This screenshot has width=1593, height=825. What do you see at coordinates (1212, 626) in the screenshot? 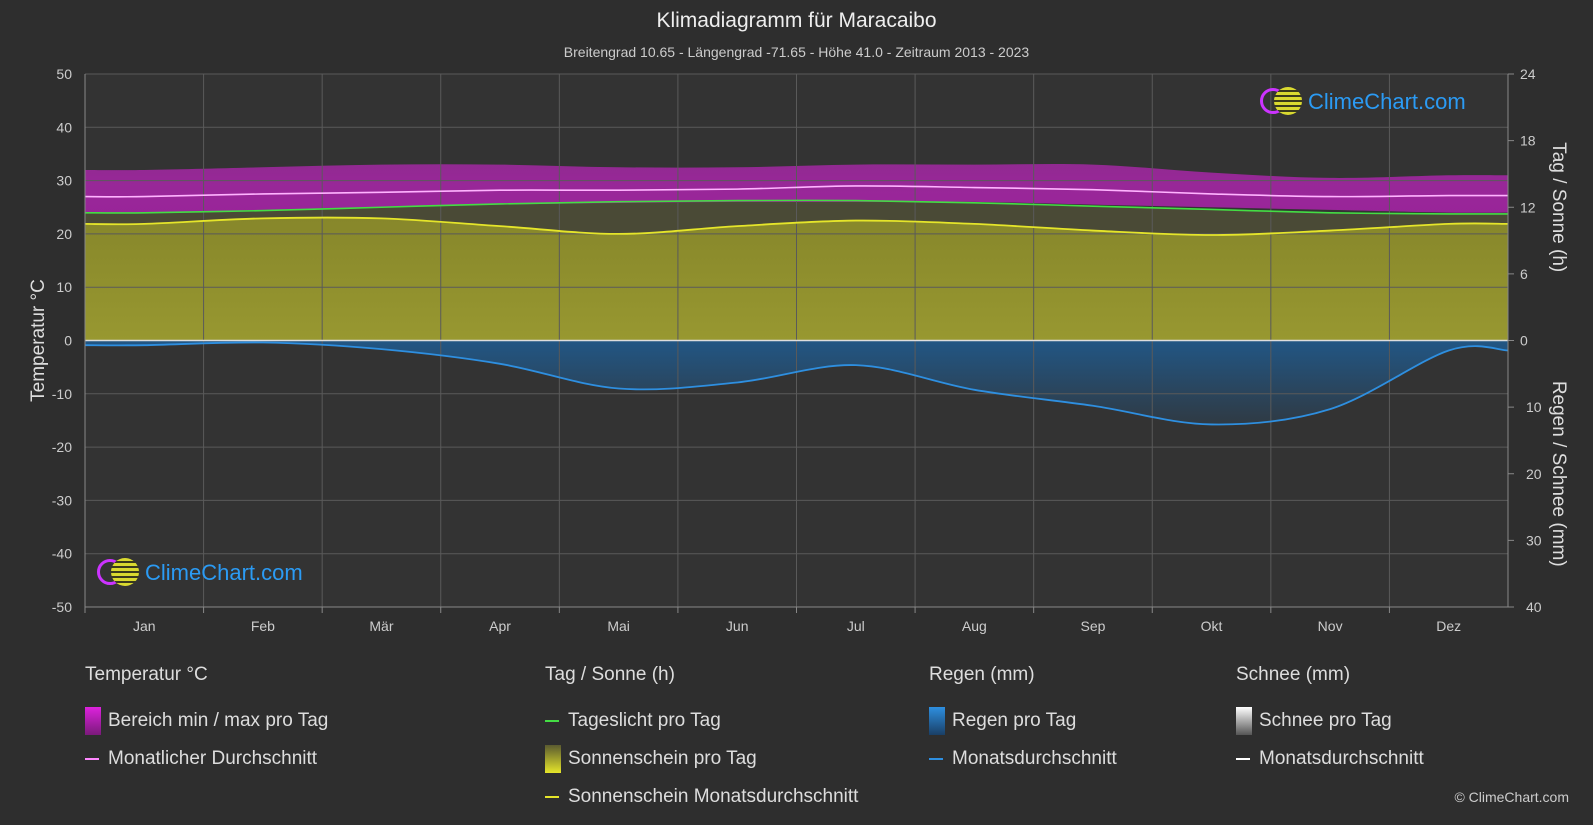
I see `month-label: Okt` at bounding box center [1212, 626].